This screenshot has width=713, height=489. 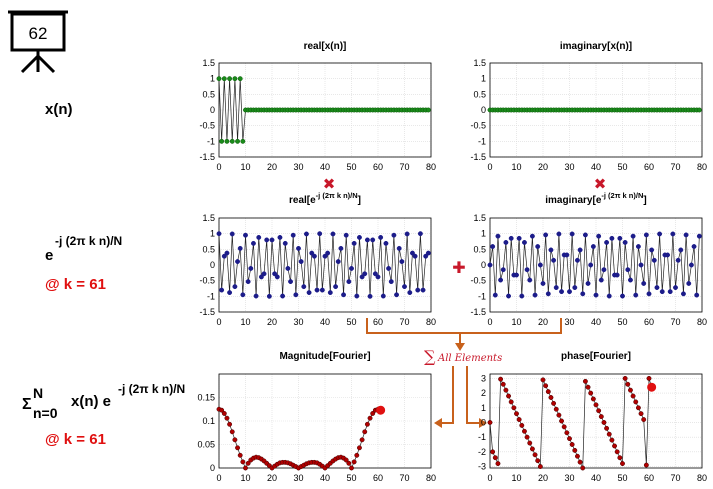 What do you see at coordinates (430, 356) in the screenshot?
I see `sum-symbol: ∑` at bounding box center [430, 356].